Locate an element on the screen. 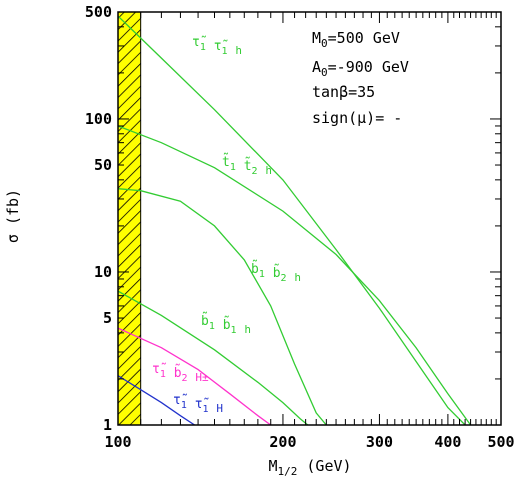 Image resolution: width=523 pixels, height=485 pixels. y-tick-label: 10 is located at coordinates (103, 272).